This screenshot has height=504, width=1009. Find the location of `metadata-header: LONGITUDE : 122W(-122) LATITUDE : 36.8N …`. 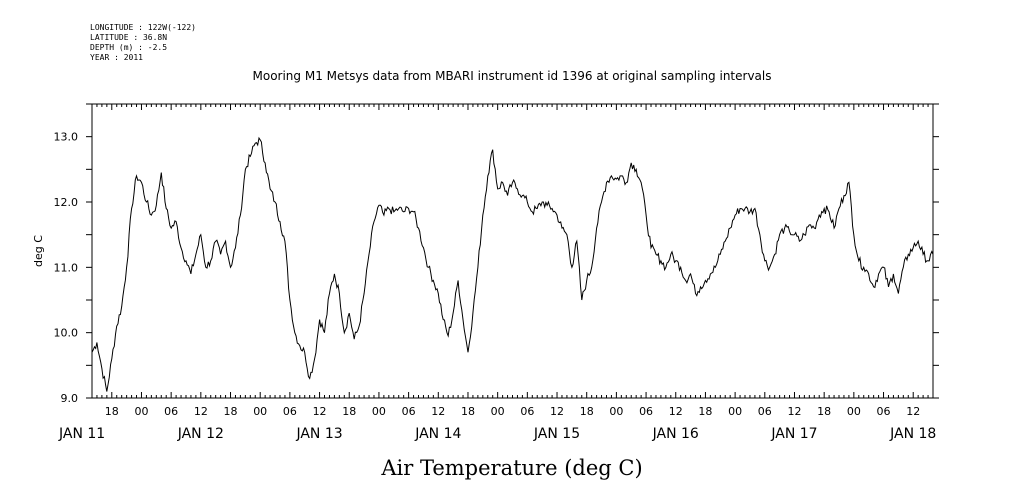

metadata-header: LONGITUDE : 122W(-122) LATITUDE : 36.8N … is located at coordinates (143, 42).